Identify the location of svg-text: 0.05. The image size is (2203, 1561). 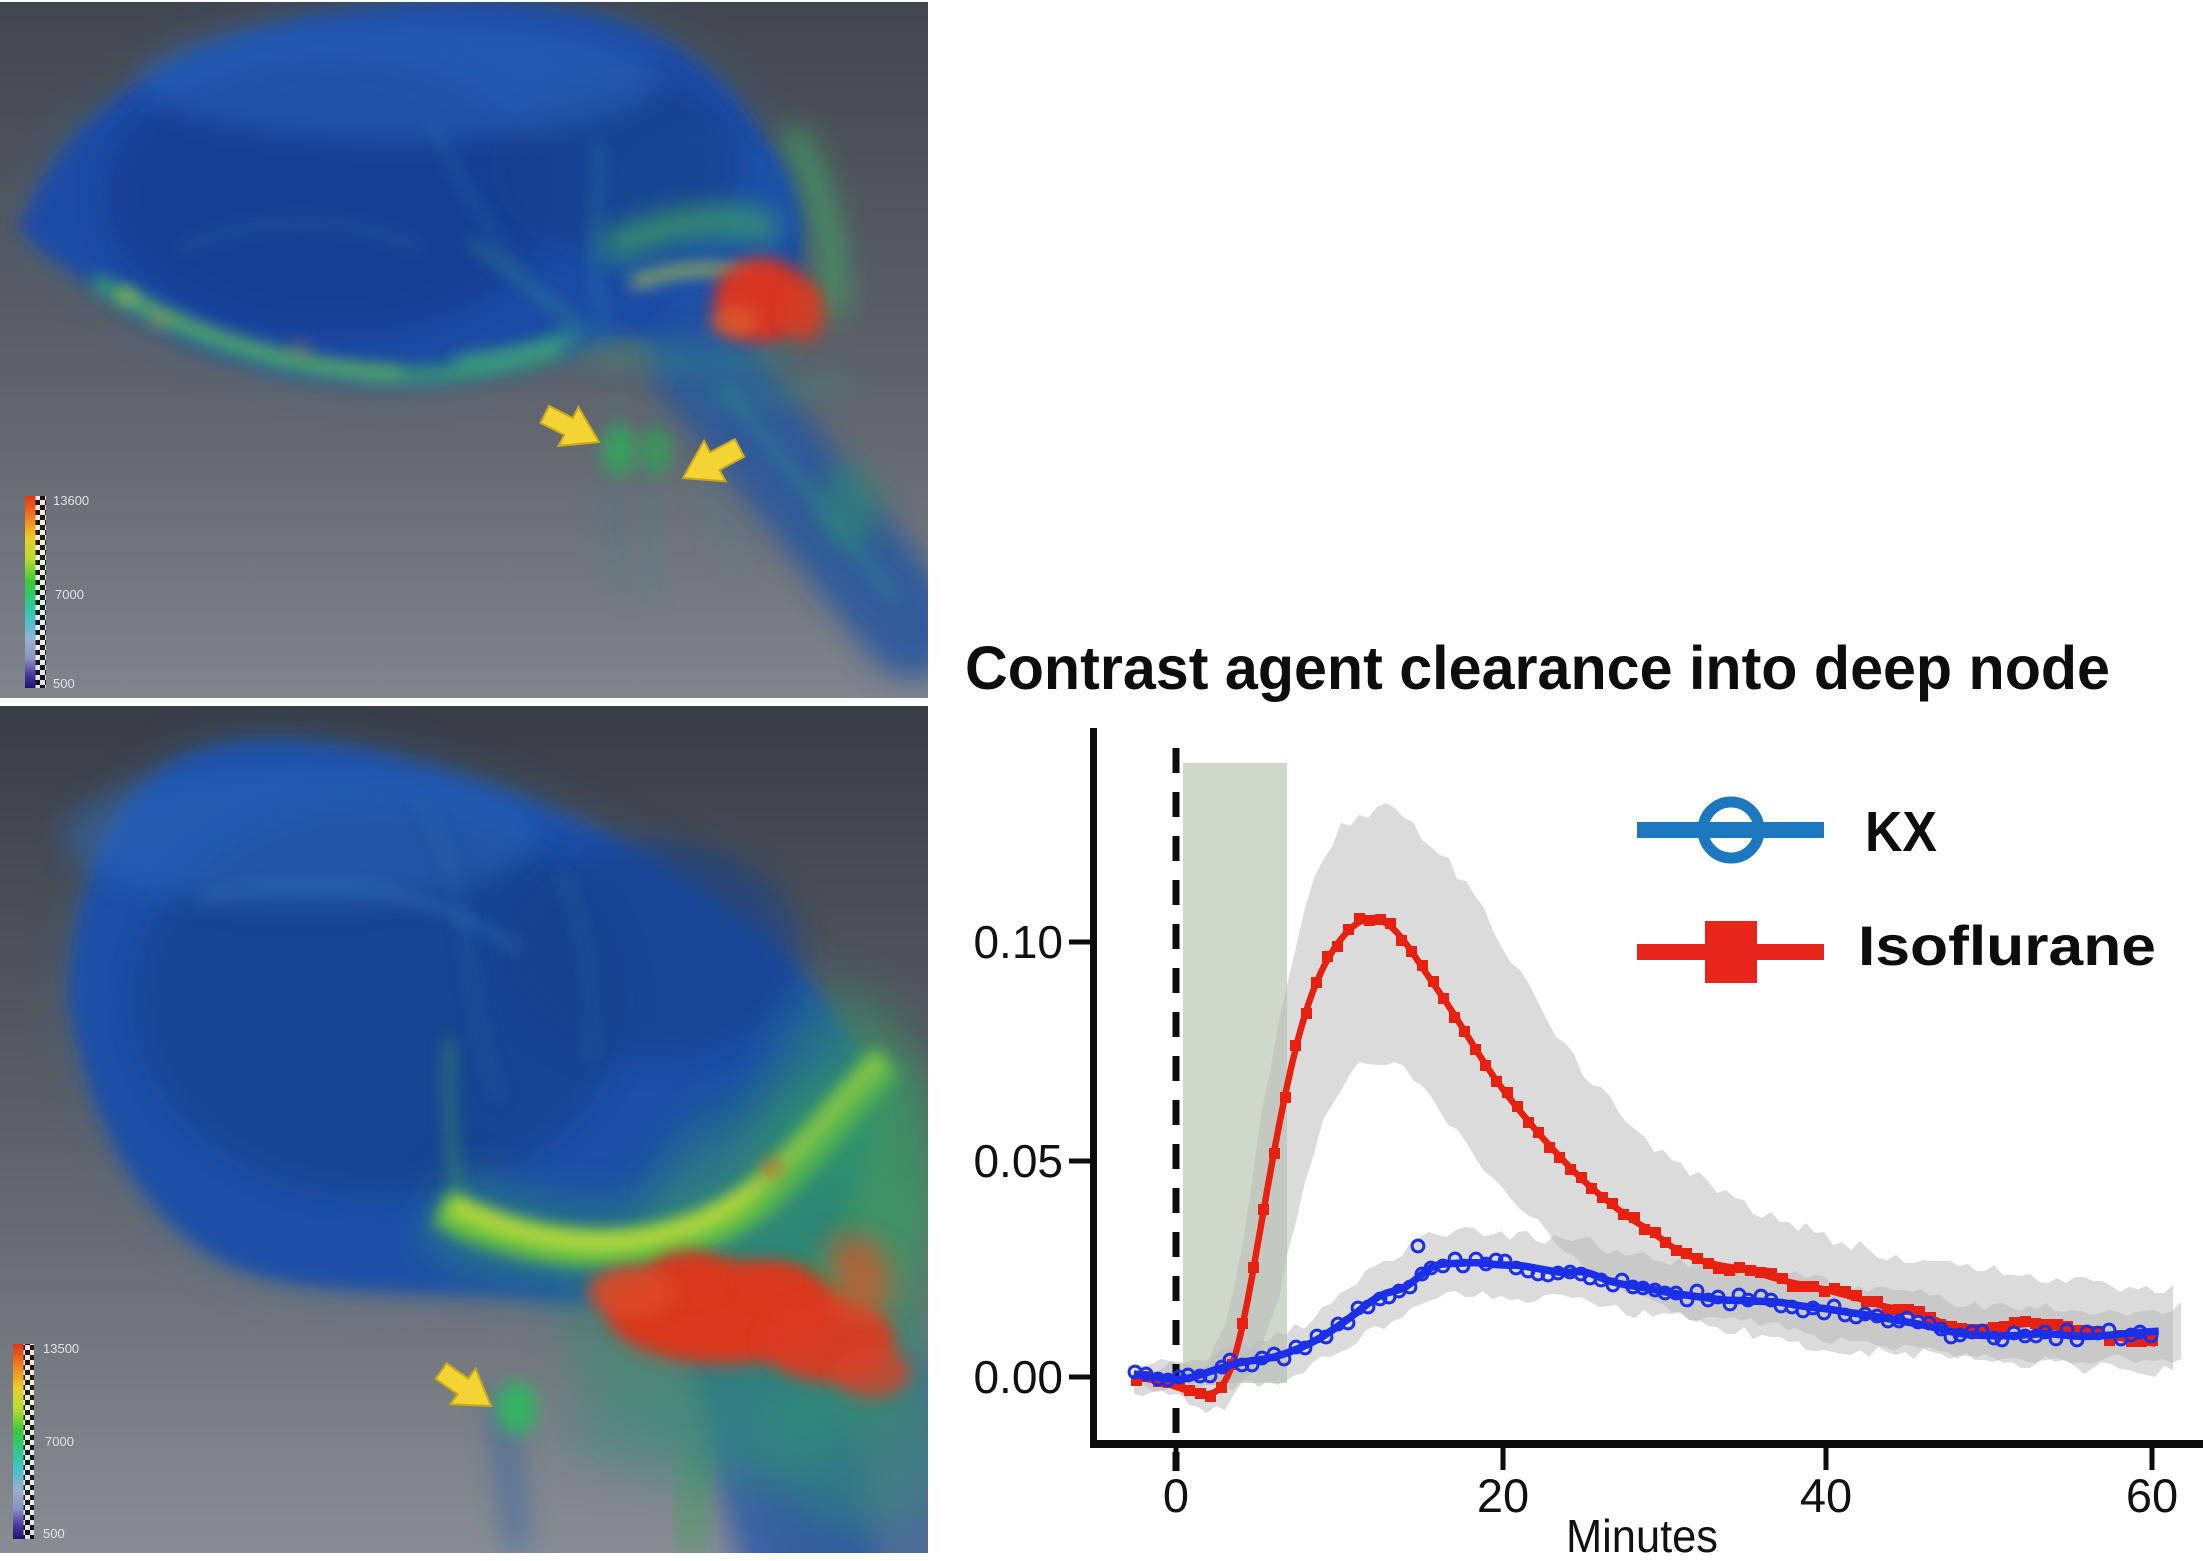
(1018, 1161).